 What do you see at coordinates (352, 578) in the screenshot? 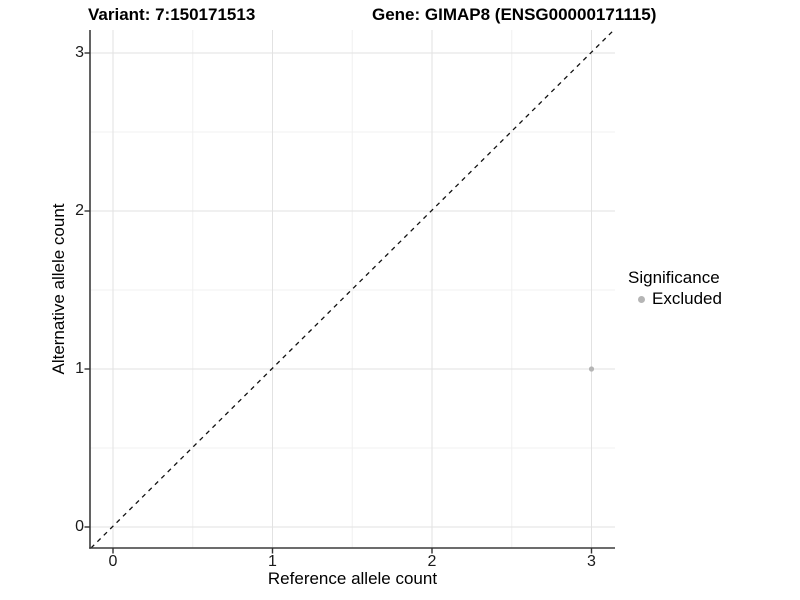
I see `x-axis-title: Reference allele count` at bounding box center [352, 578].